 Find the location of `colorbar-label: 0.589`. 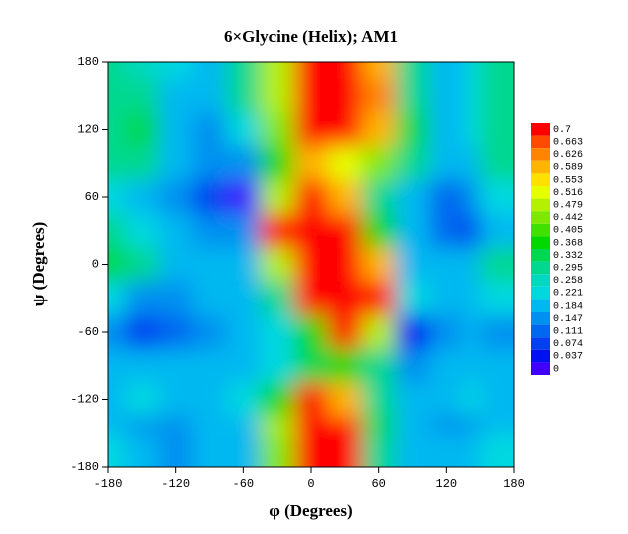

colorbar-label: 0.589 is located at coordinates (568, 168).